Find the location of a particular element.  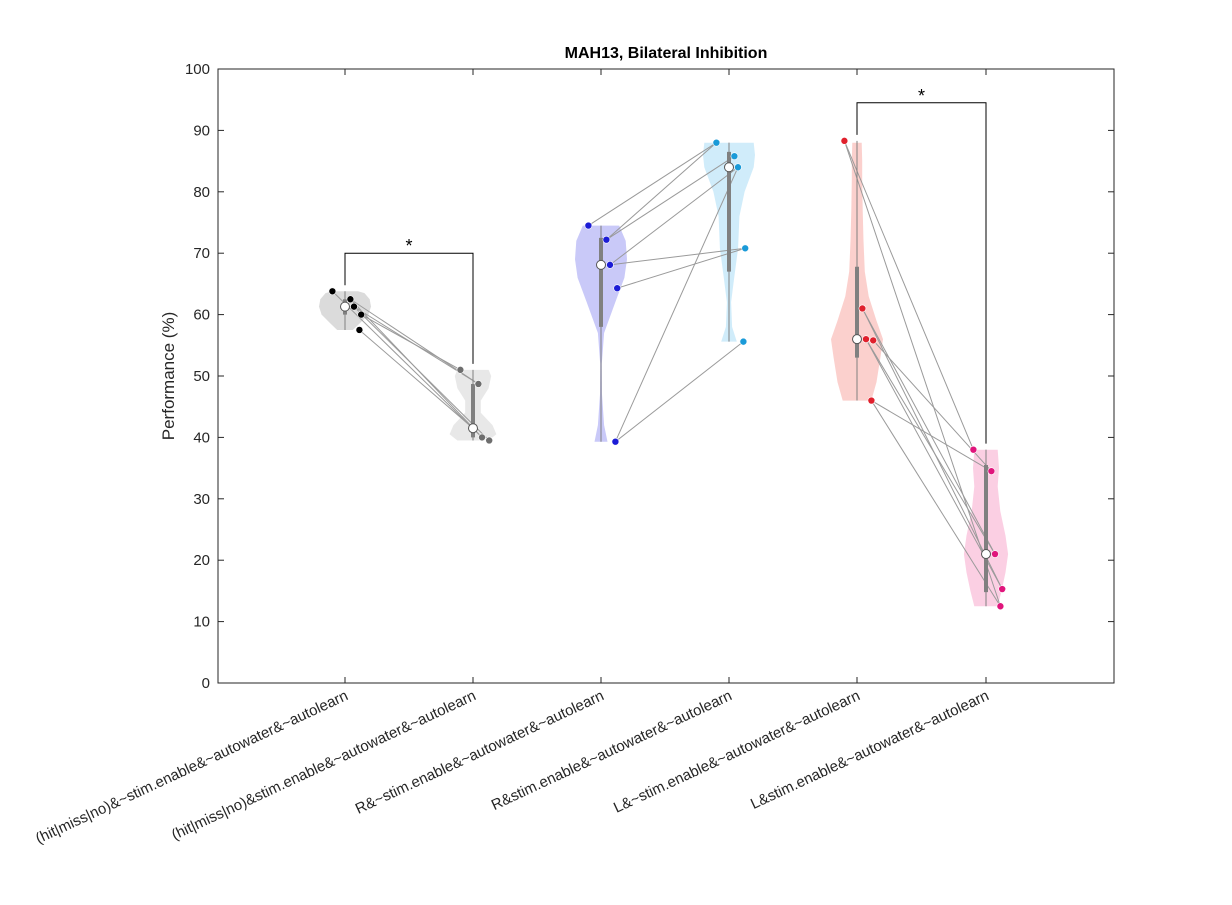

y-tick-label-2: 20 is located at coordinates (201, 560).